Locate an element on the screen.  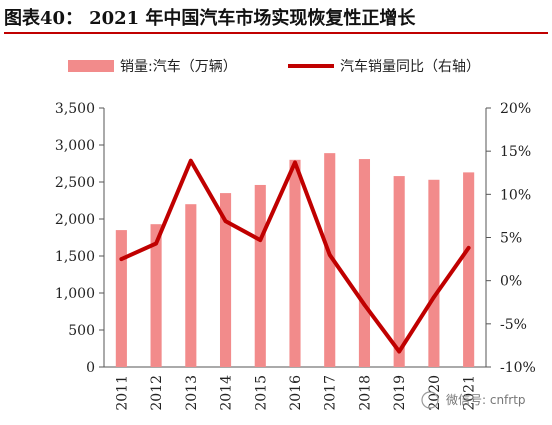
figure-number: 图表40： is located at coordinates (44, 18).